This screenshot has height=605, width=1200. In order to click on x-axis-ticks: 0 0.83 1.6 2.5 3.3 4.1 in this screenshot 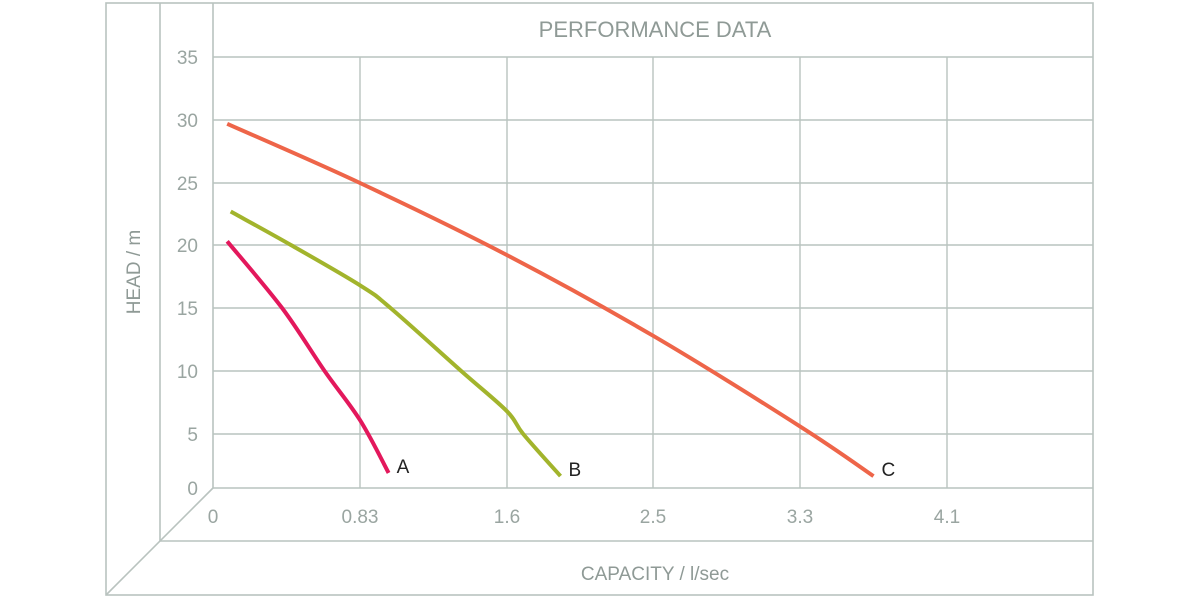, I will do `click(584, 517)`.